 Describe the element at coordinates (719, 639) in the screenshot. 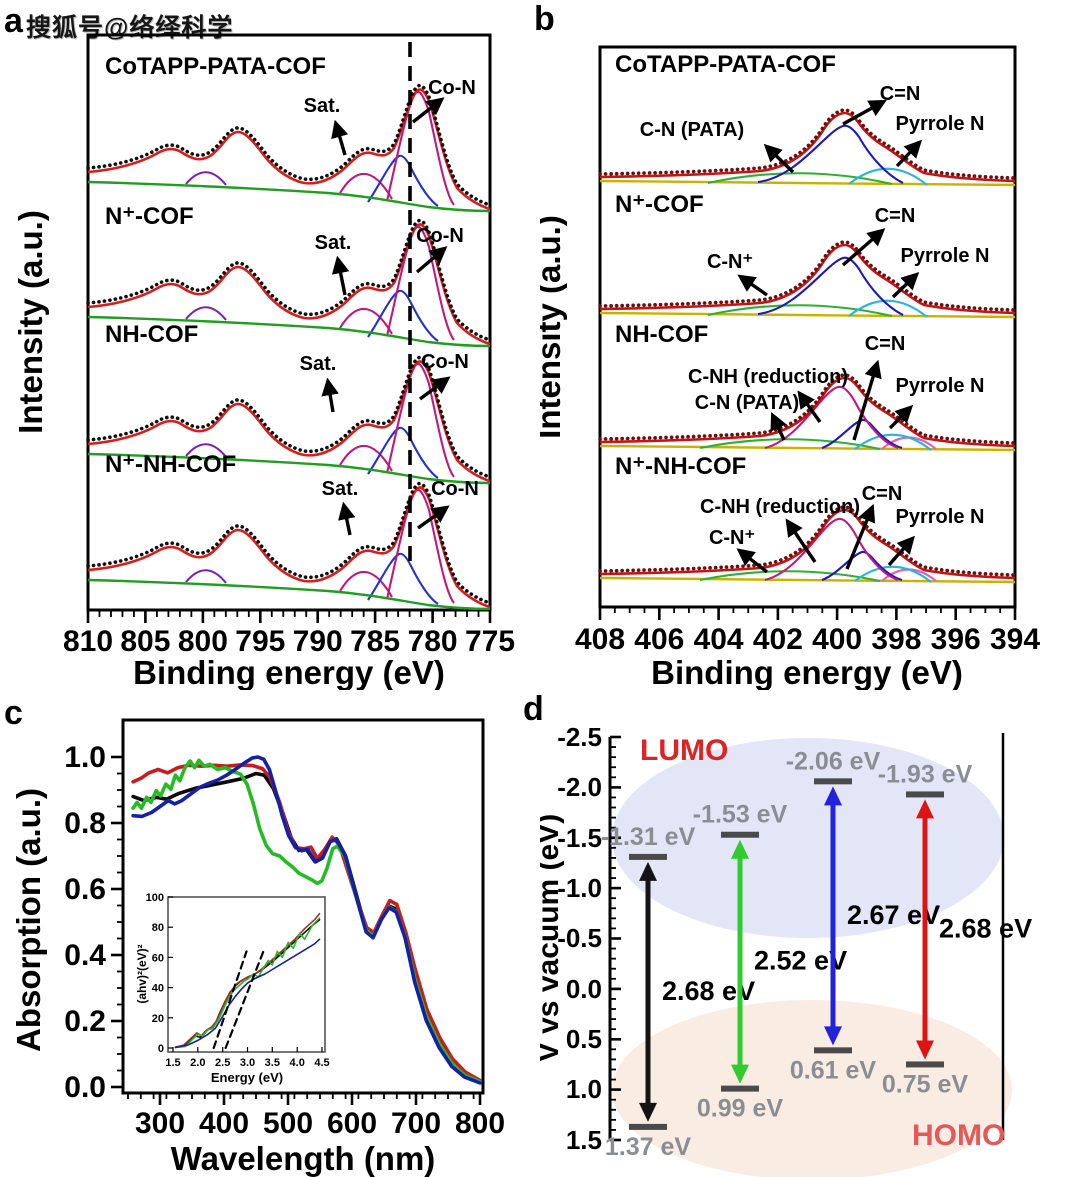

I see `x-tick: 404` at that location.